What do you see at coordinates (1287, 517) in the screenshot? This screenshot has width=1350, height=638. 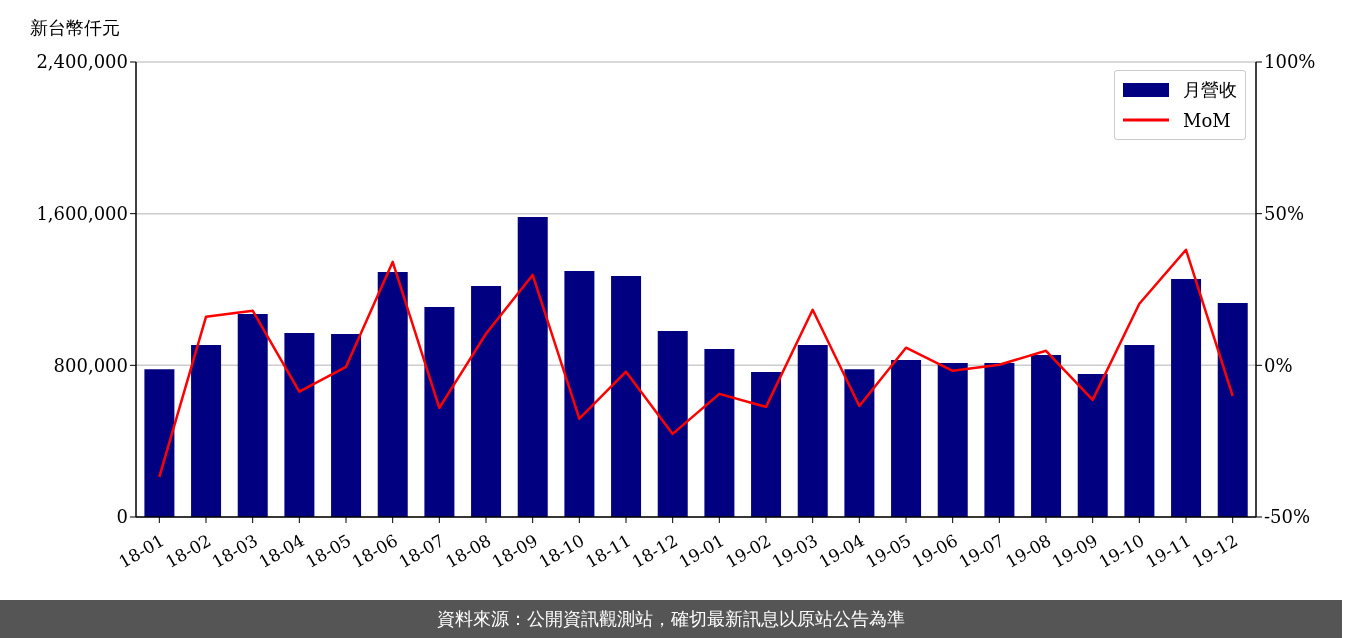 I see `y2-tick-label: -50%` at bounding box center [1287, 517].